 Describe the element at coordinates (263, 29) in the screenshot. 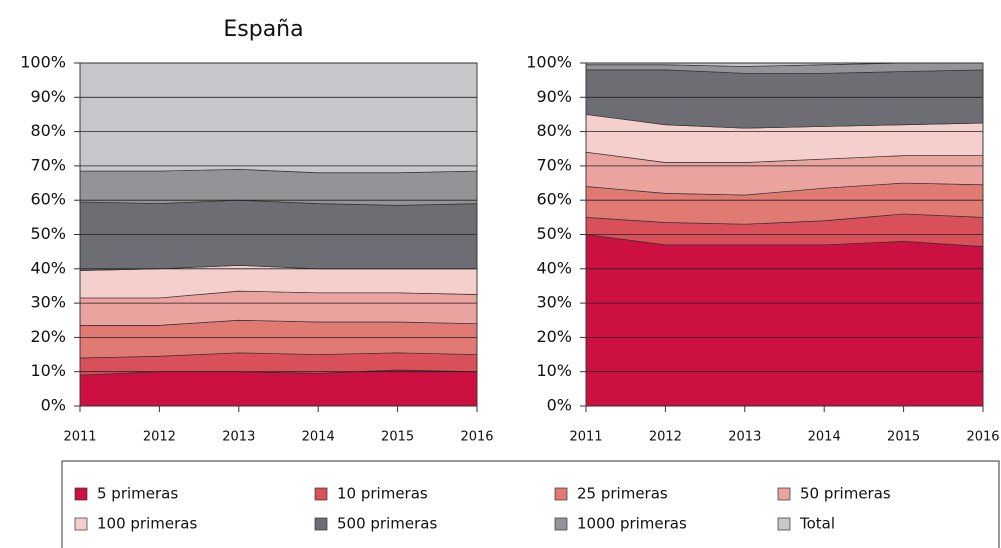

I see `chart-title: España` at that location.